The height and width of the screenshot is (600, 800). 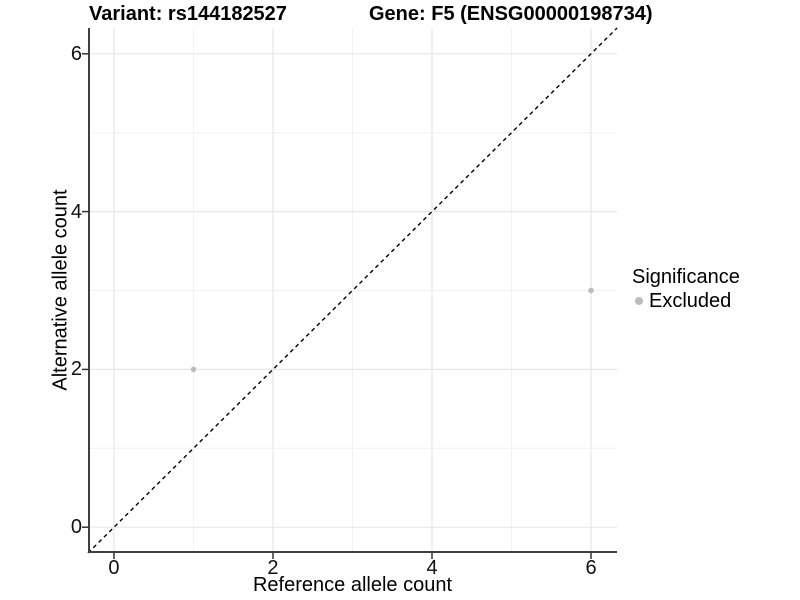 What do you see at coordinates (60, 290) in the screenshot?
I see `y-axis-title-text: Alternative allele count` at bounding box center [60, 290].